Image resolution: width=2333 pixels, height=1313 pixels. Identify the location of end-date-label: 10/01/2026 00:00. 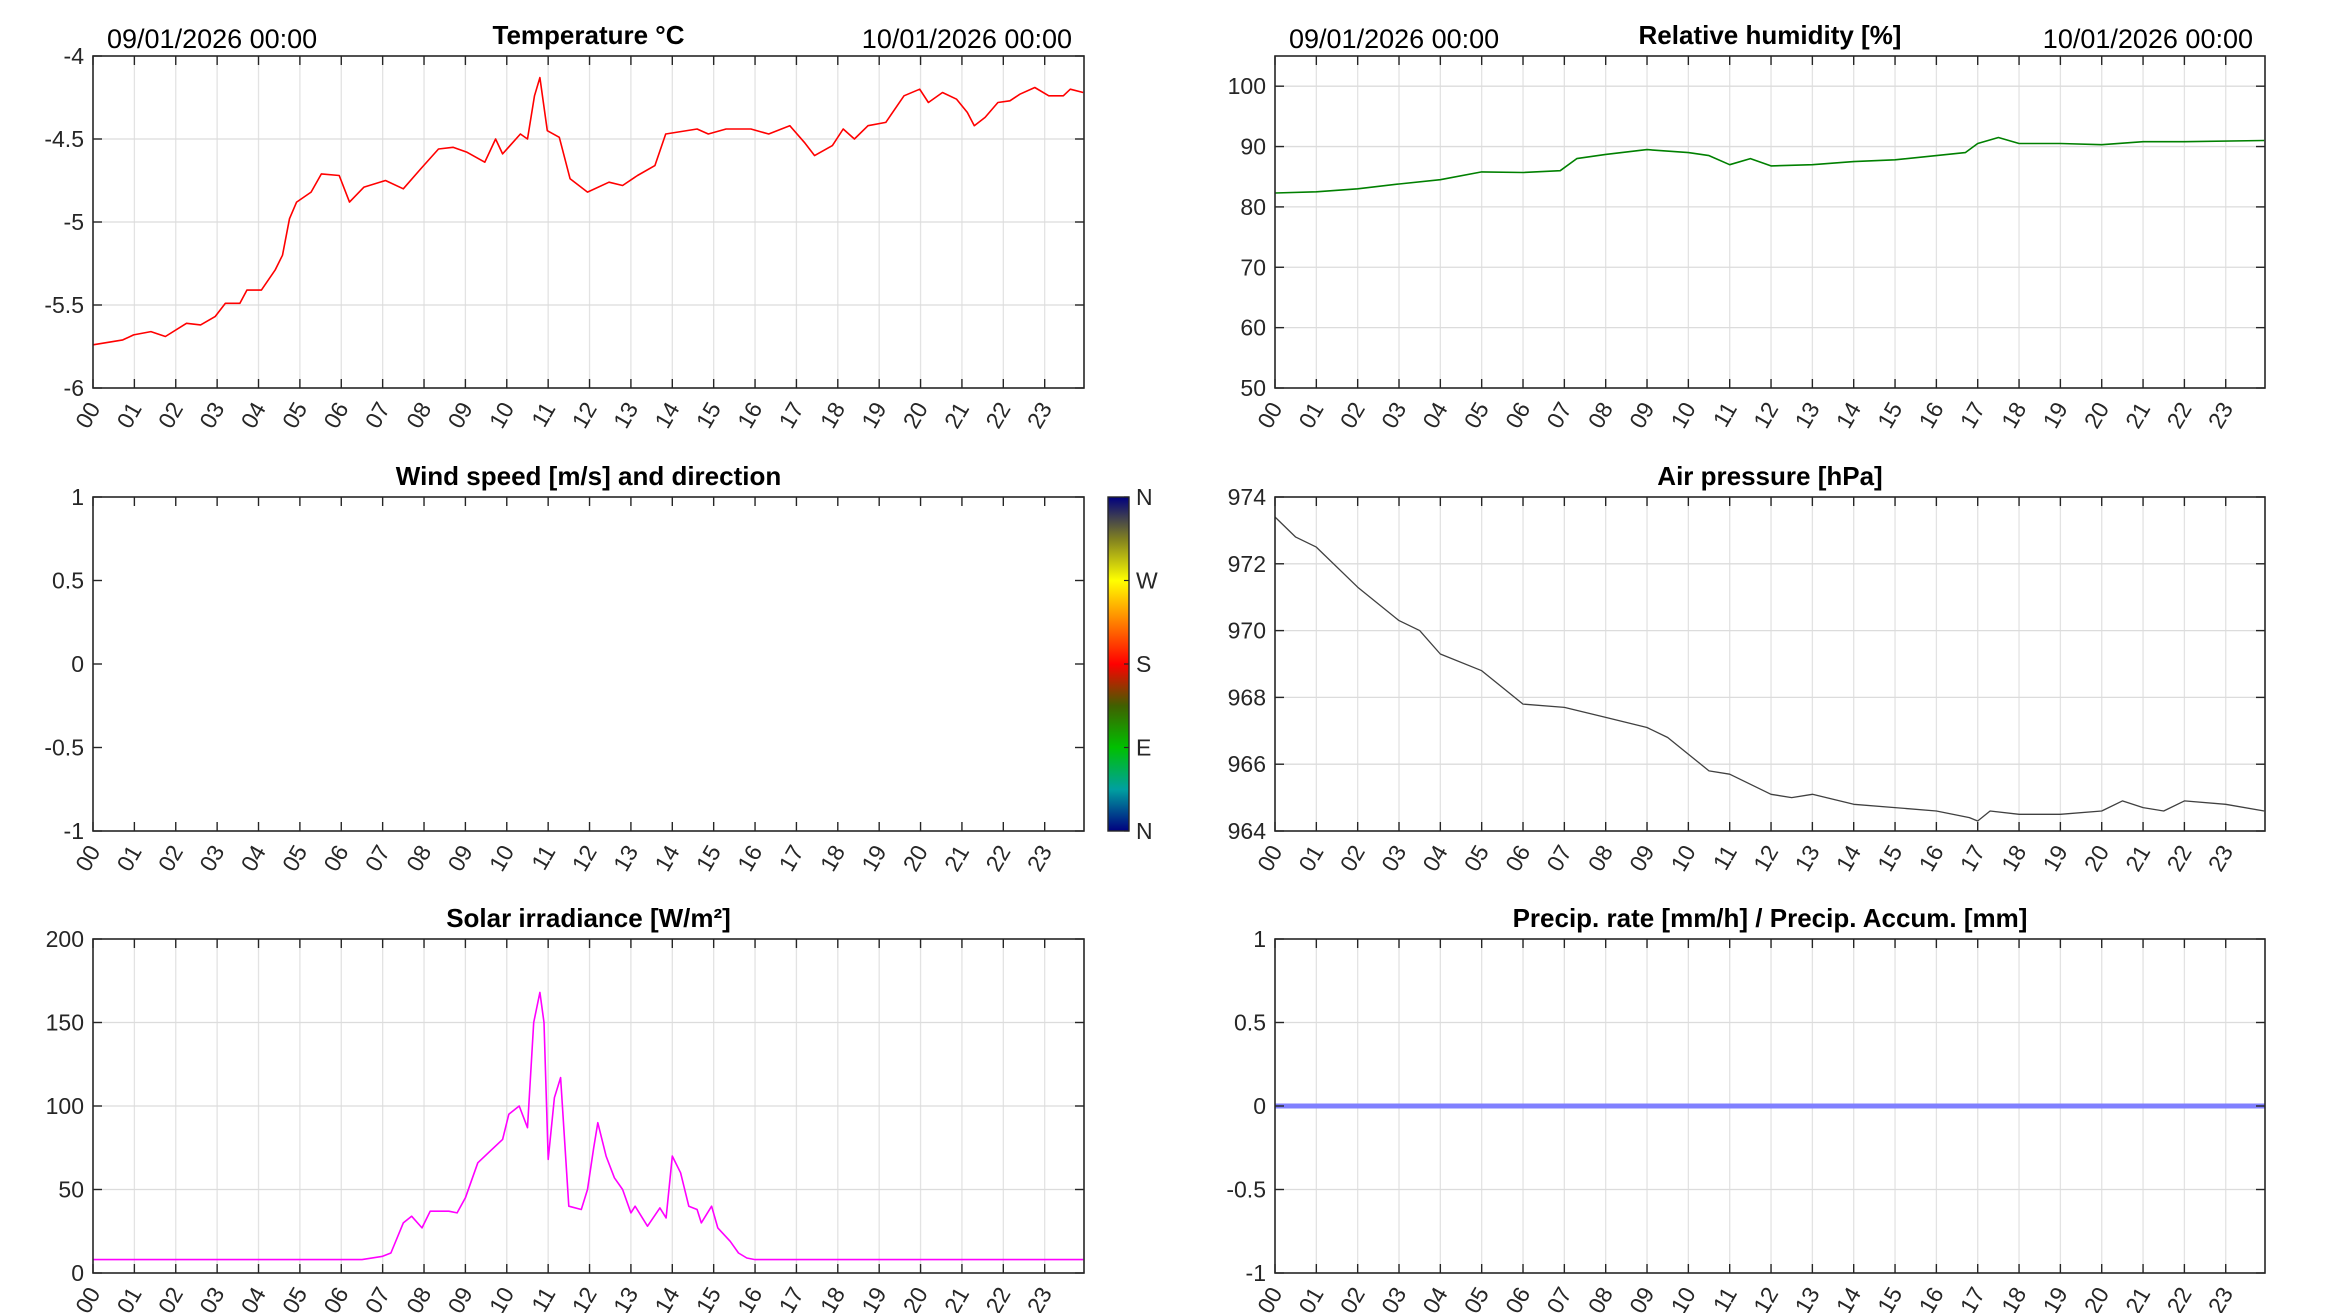
(967, 39).